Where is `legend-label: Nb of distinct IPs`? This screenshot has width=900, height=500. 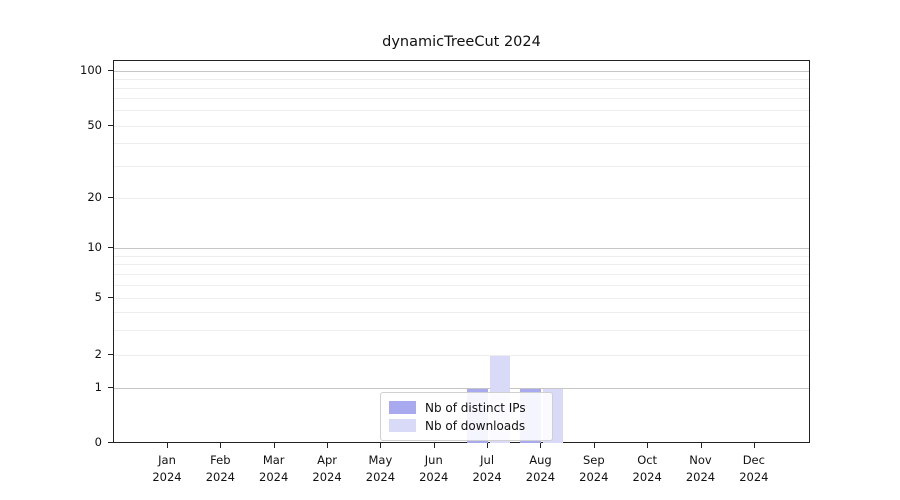 legend-label: Nb of distinct IPs is located at coordinates (475, 407).